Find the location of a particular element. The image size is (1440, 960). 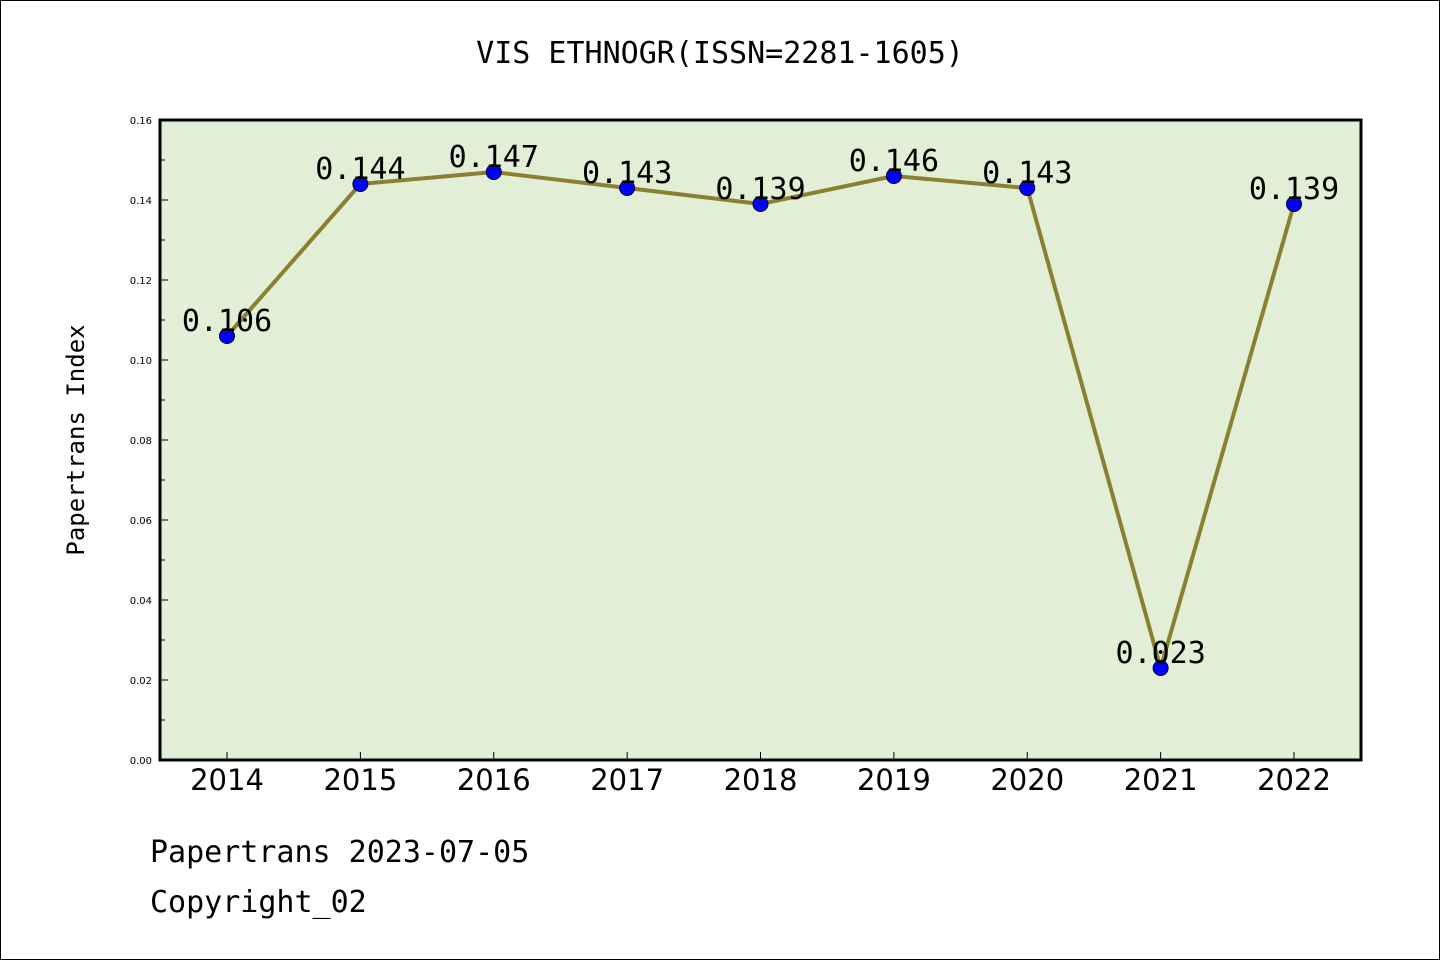

x-tick-label: 2022 is located at coordinates (1294, 780).